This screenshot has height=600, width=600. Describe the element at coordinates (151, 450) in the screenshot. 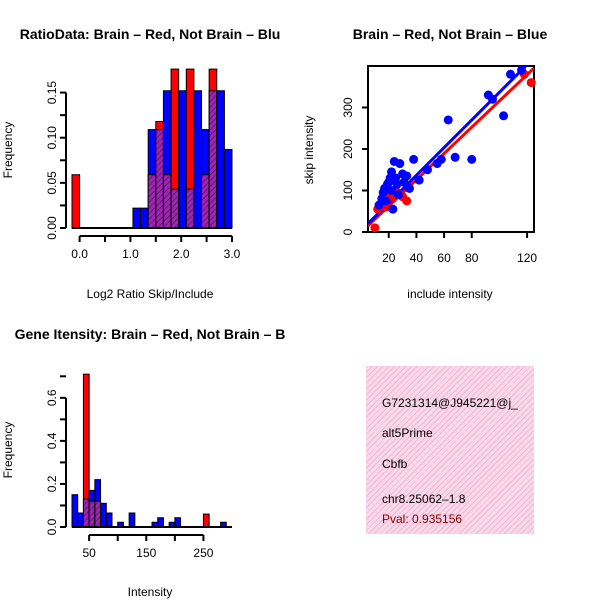

I see `intensity-hist-bars` at that location.